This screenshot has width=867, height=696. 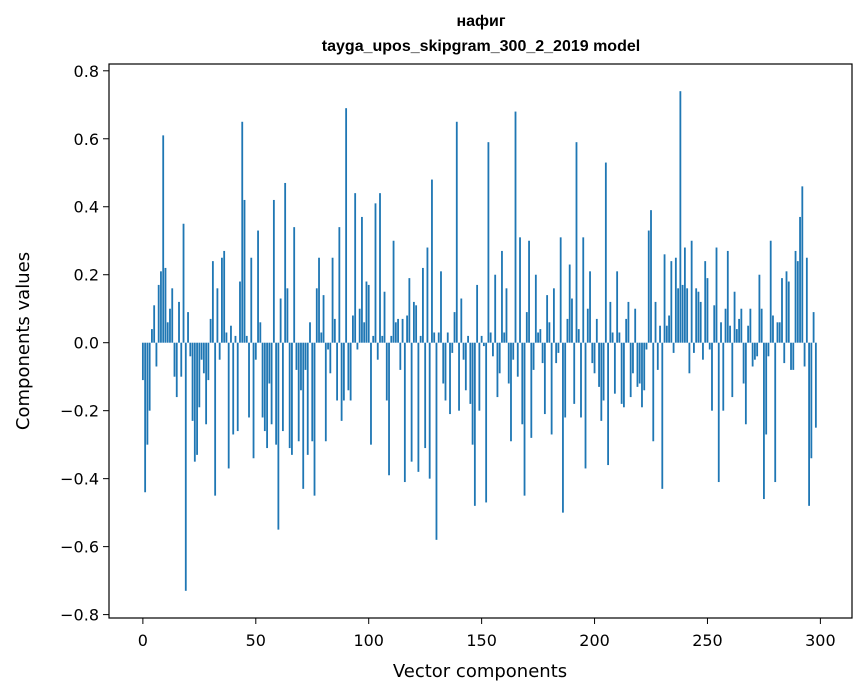 What do you see at coordinates (79, 615) in the screenshot?
I see `y-tick-label: −0.8` at bounding box center [79, 615].